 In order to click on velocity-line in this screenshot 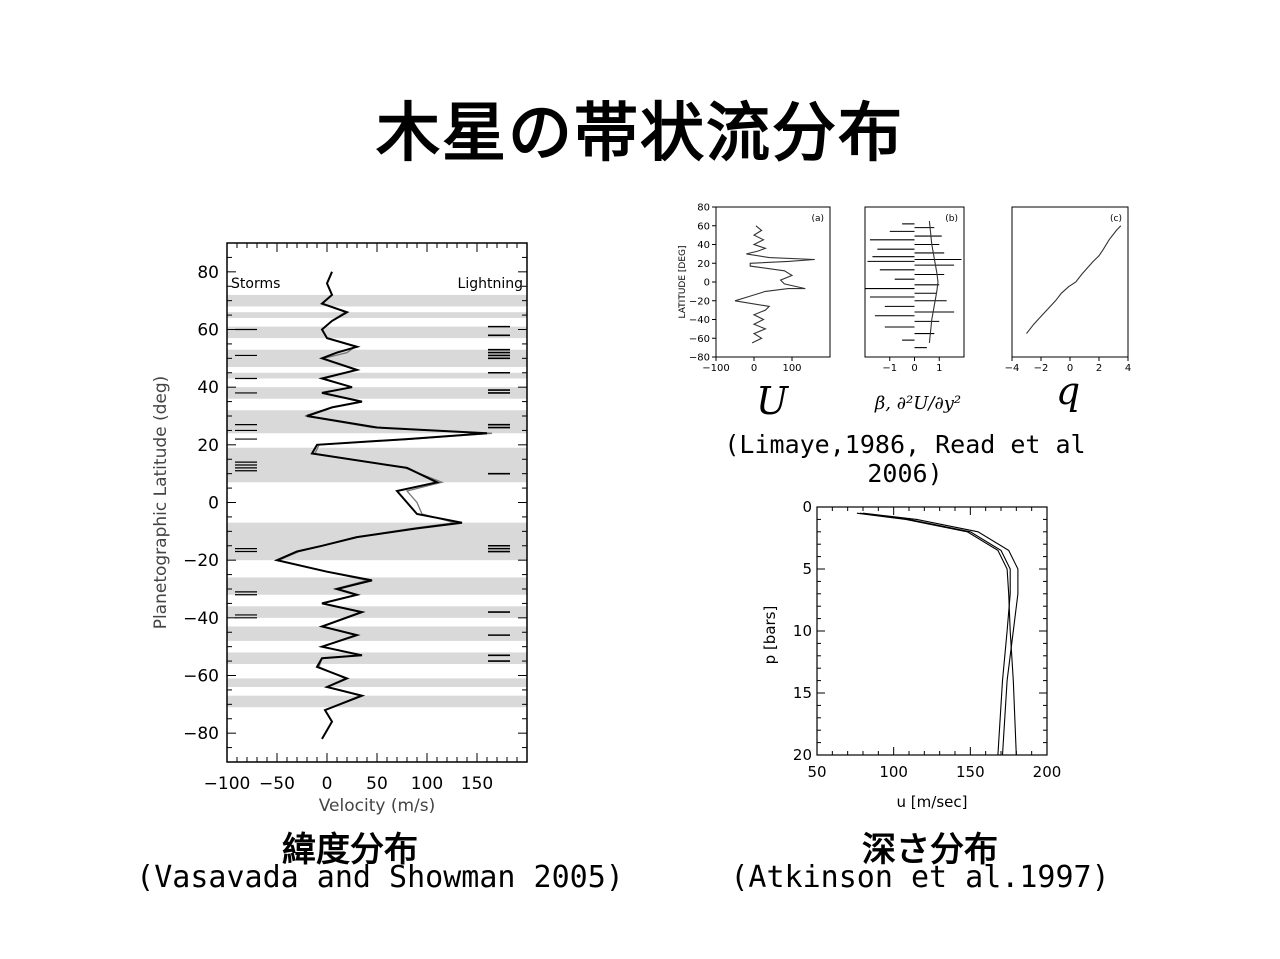, I will do `click(380, 505)`.